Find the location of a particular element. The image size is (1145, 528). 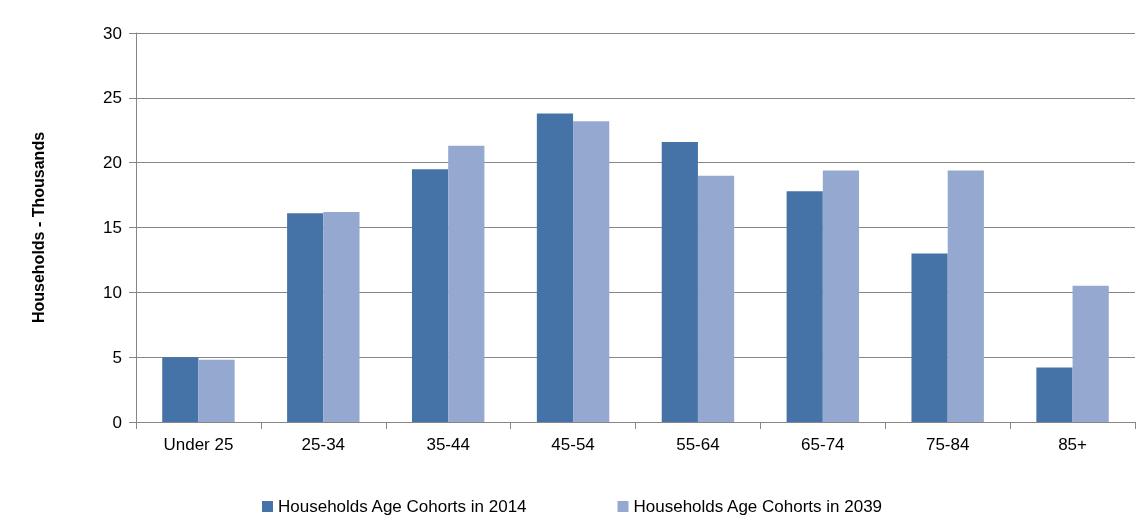

x-tick-label: 45-54 is located at coordinates (573, 444).